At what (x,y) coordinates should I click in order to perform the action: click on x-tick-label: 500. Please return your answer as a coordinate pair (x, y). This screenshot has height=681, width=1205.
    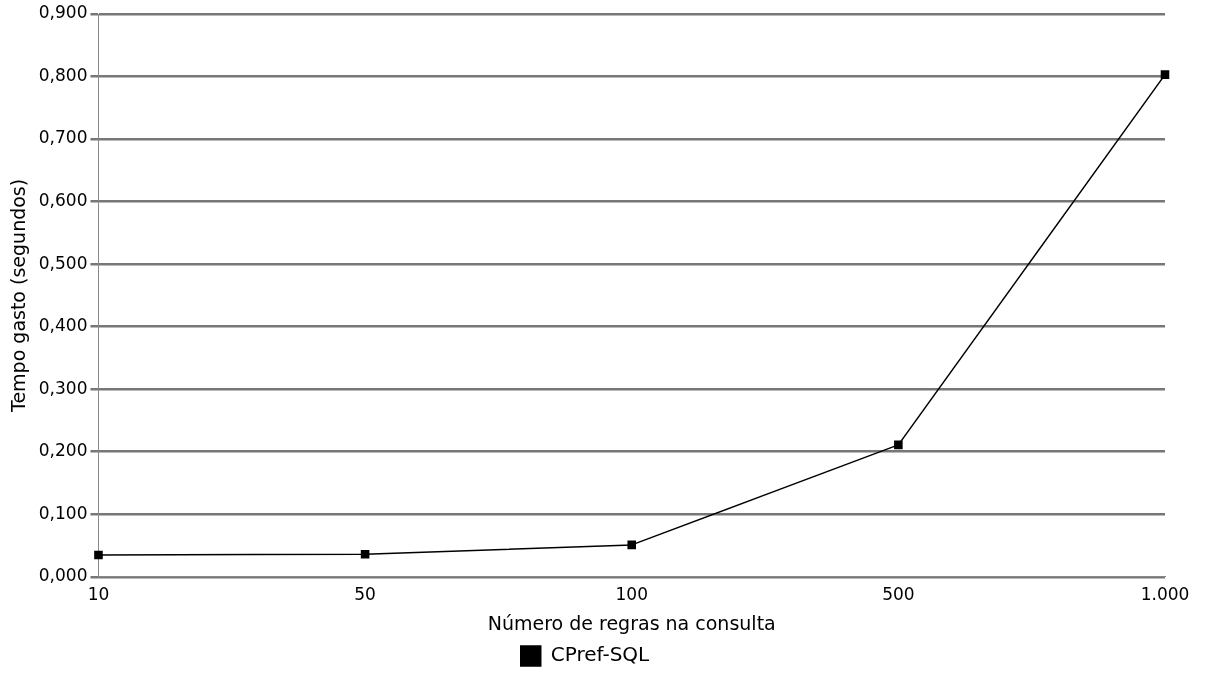
    Looking at the image, I should click on (898, 594).